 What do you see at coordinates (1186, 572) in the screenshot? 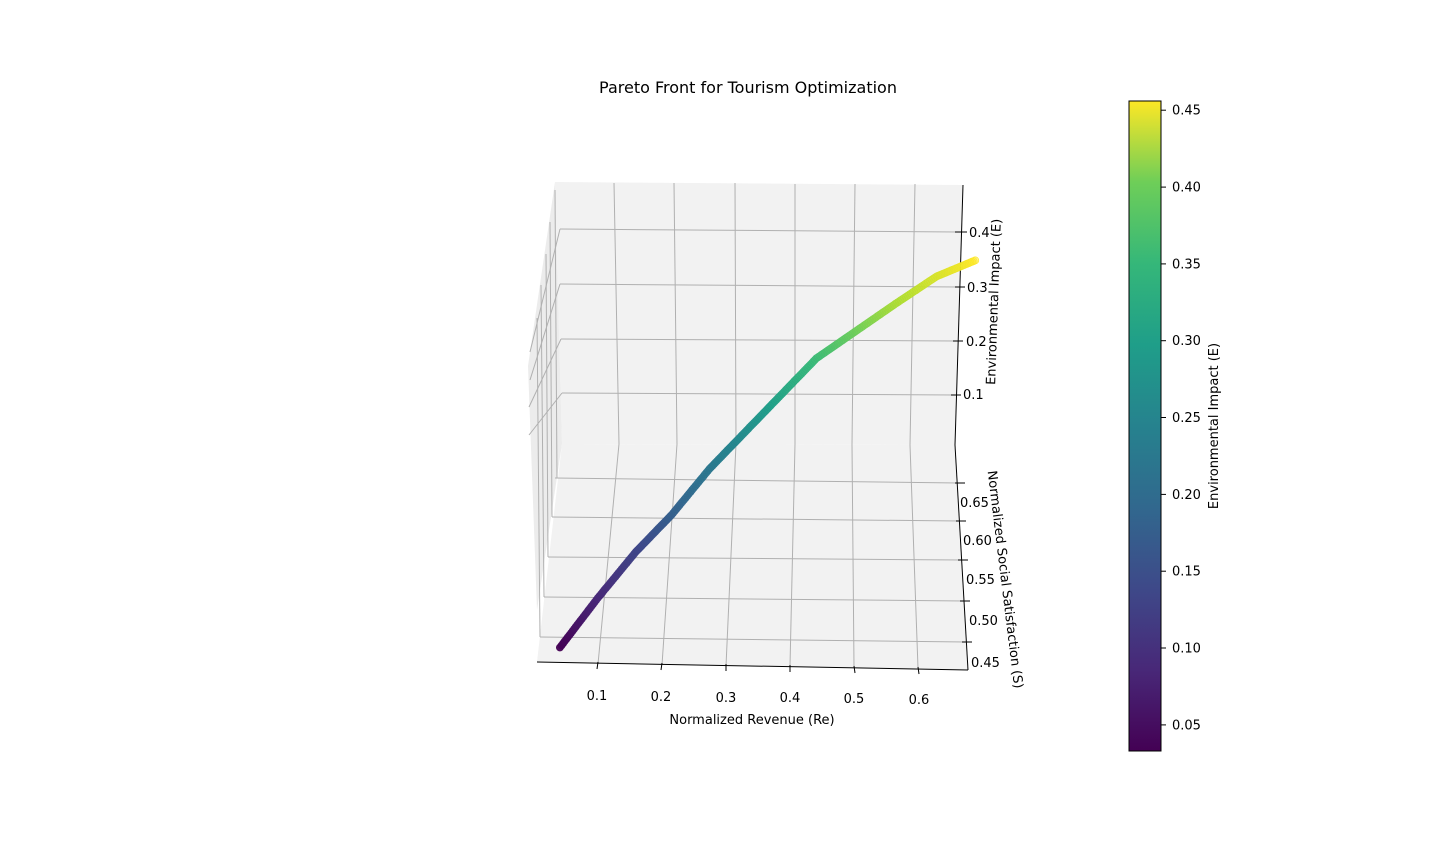
I see `colorbar-tick-label: 0.15` at bounding box center [1186, 572].